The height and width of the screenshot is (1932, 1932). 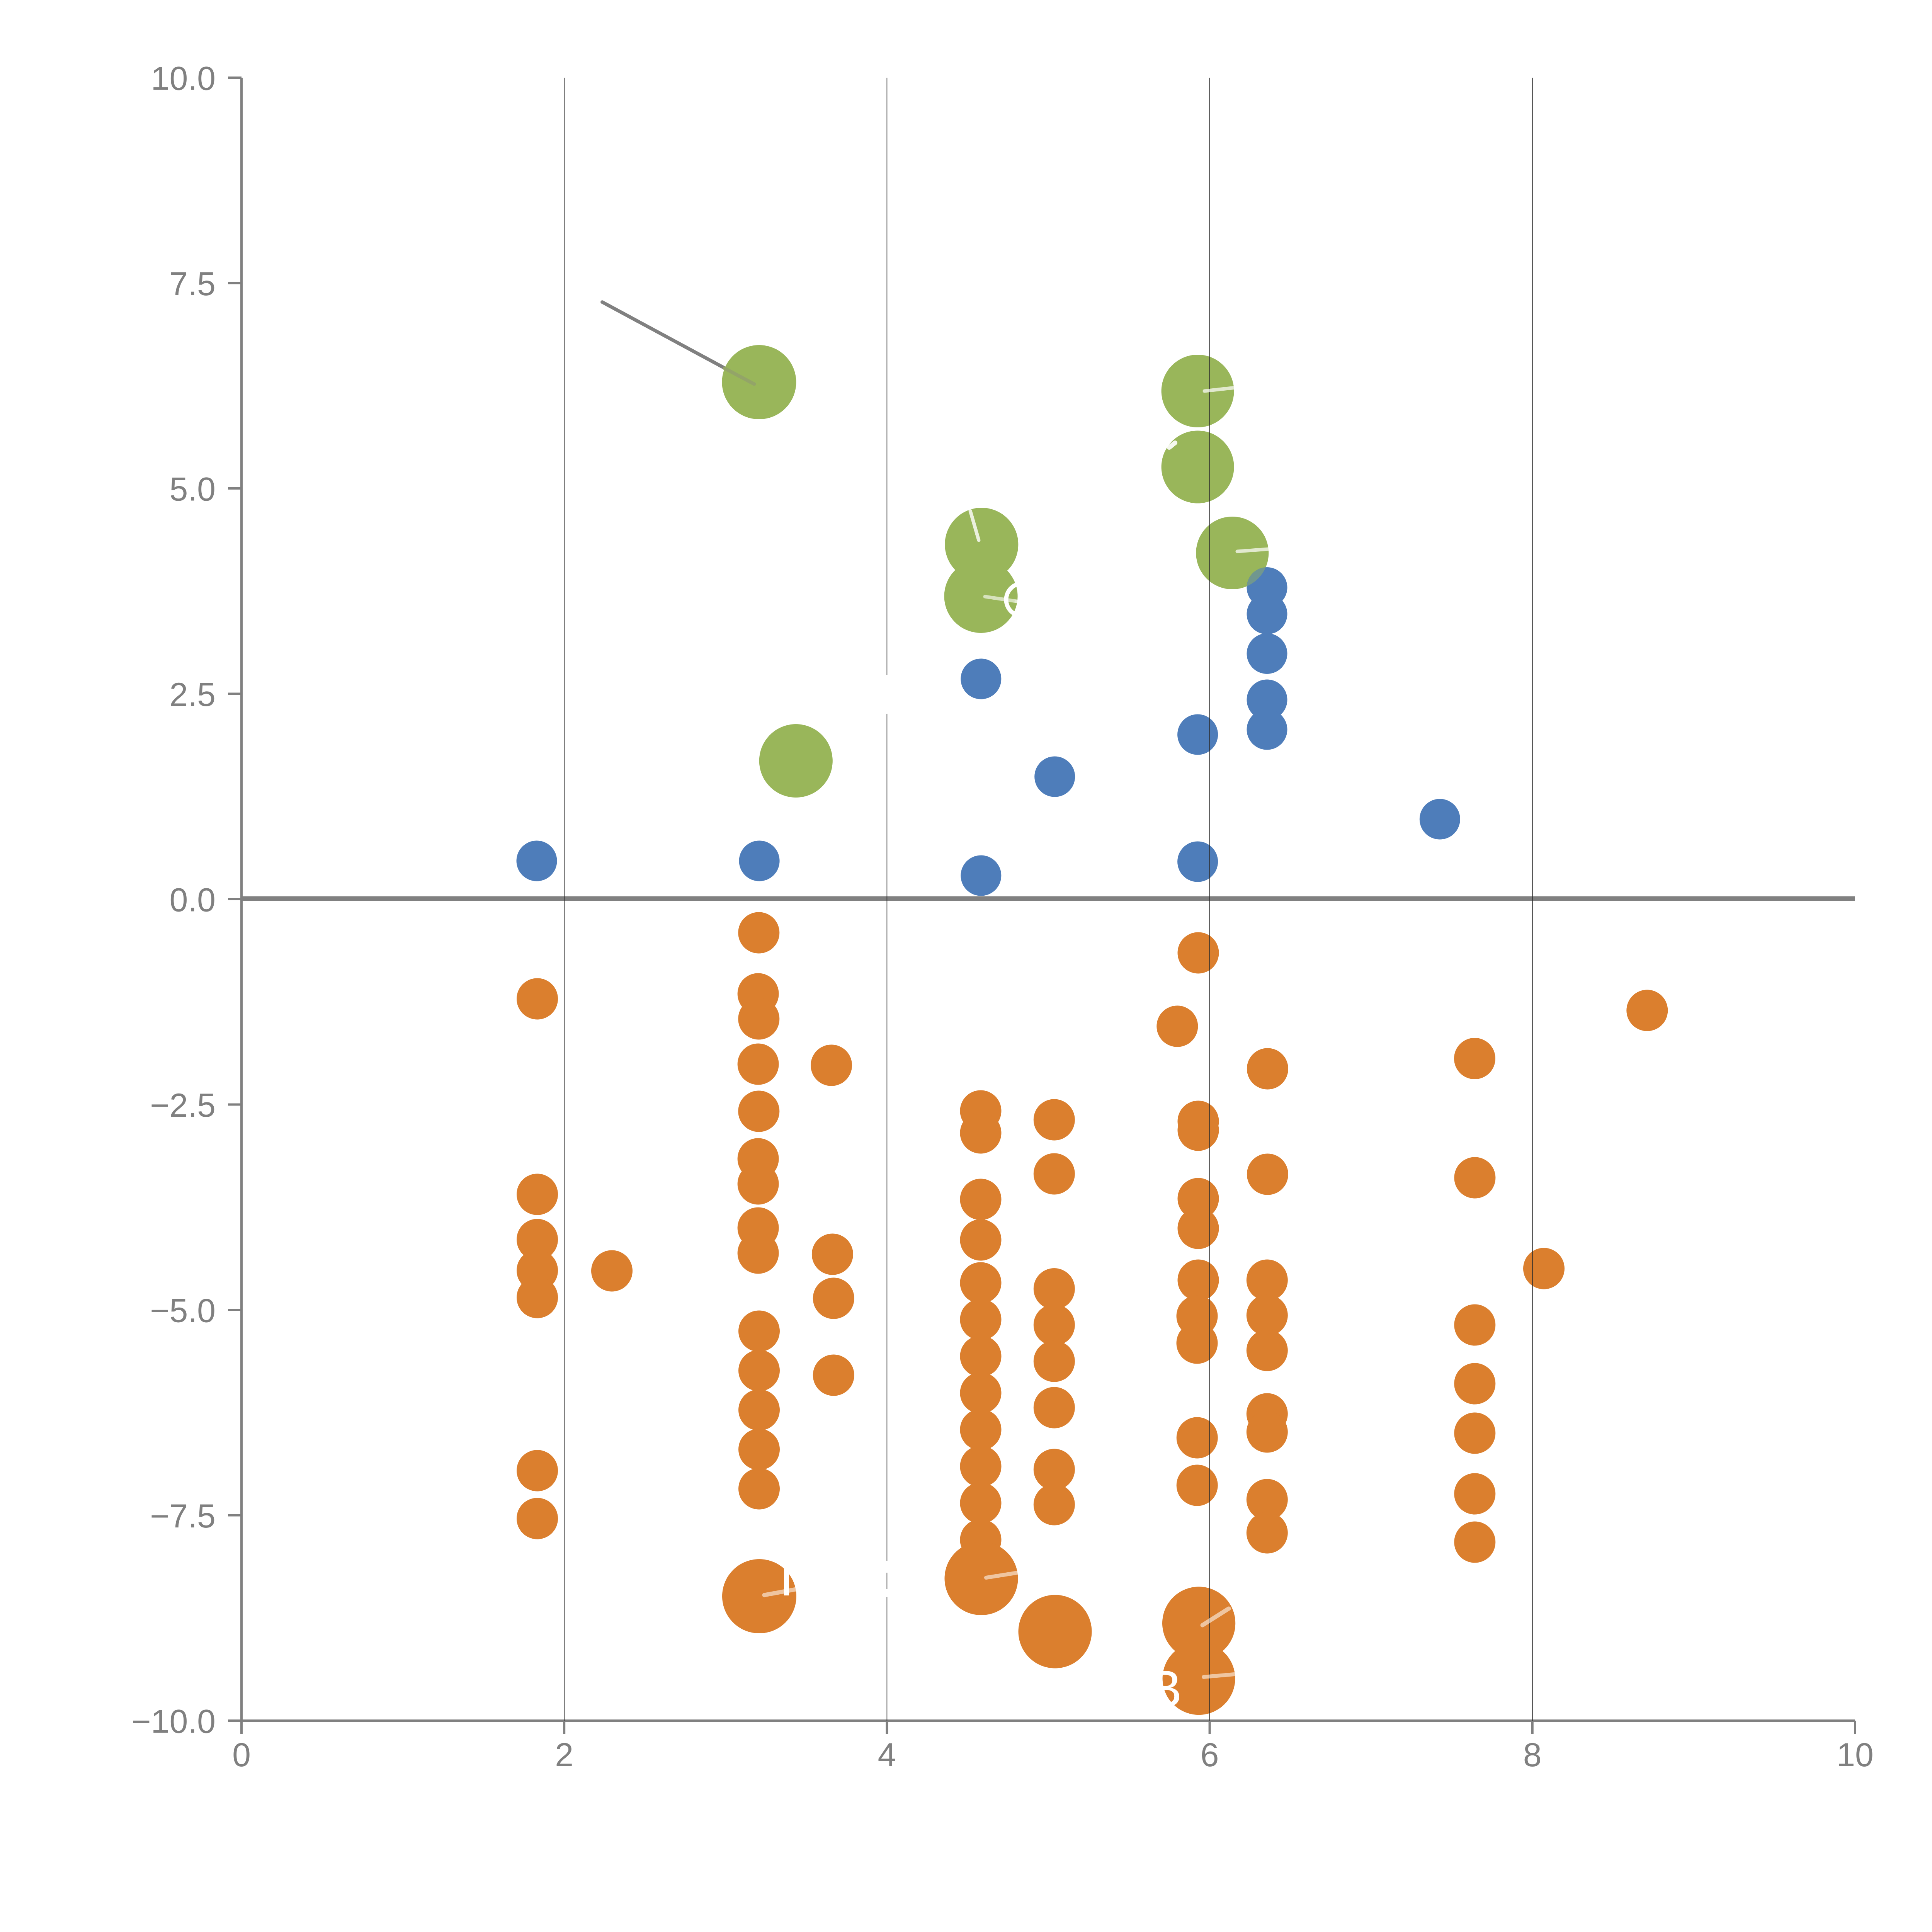 I want to click on svg-text: −7.5, so click(x=183, y=1517).